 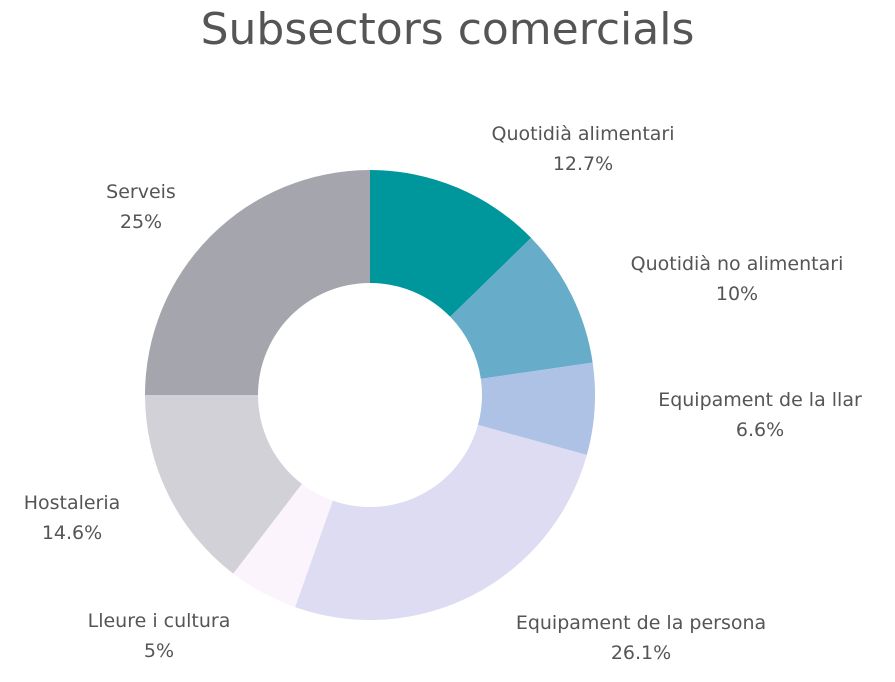 I want to click on slice-quotidia-alimentari, so click(x=451, y=243).